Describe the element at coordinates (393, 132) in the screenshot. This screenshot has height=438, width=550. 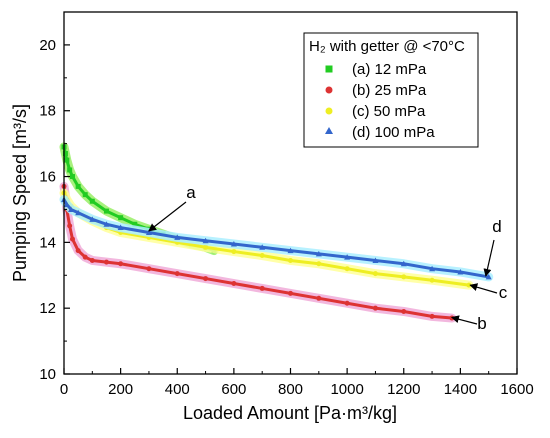
I see `legend-label-d: (d) 100 mPa` at that location.